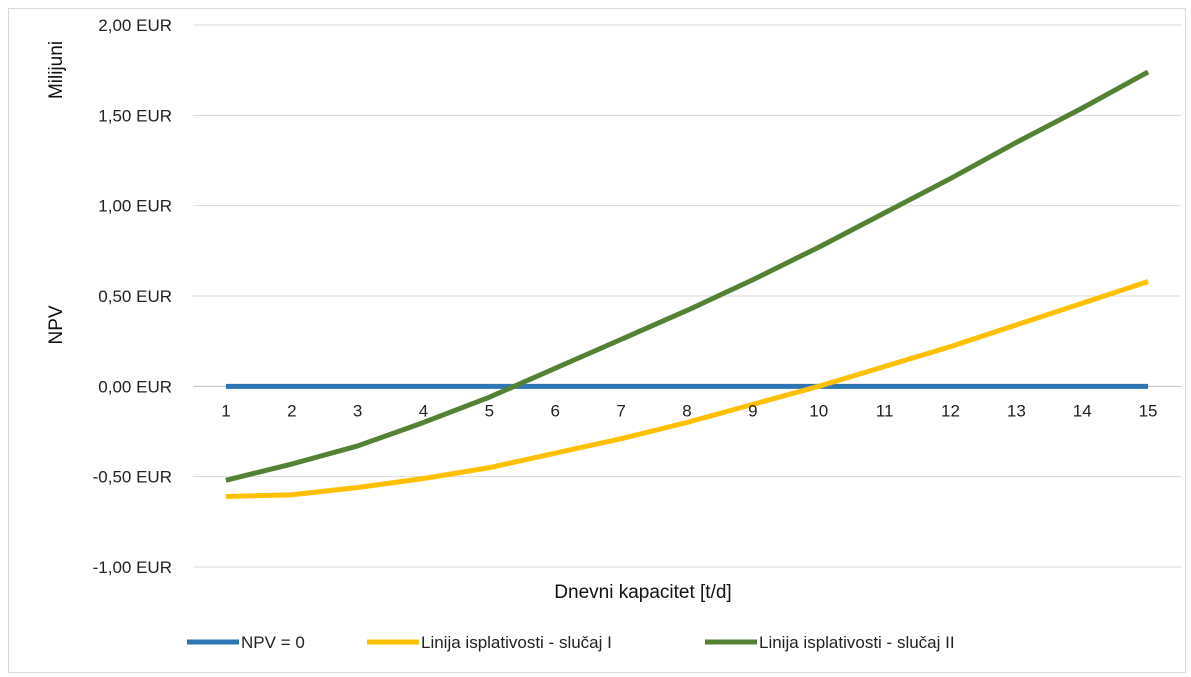 This screenshot has width=1191, height=677. Describe the element at coordinates (135, 206) in the screenshot. I see `y-tick-label: 1,00 EUR` at that location.